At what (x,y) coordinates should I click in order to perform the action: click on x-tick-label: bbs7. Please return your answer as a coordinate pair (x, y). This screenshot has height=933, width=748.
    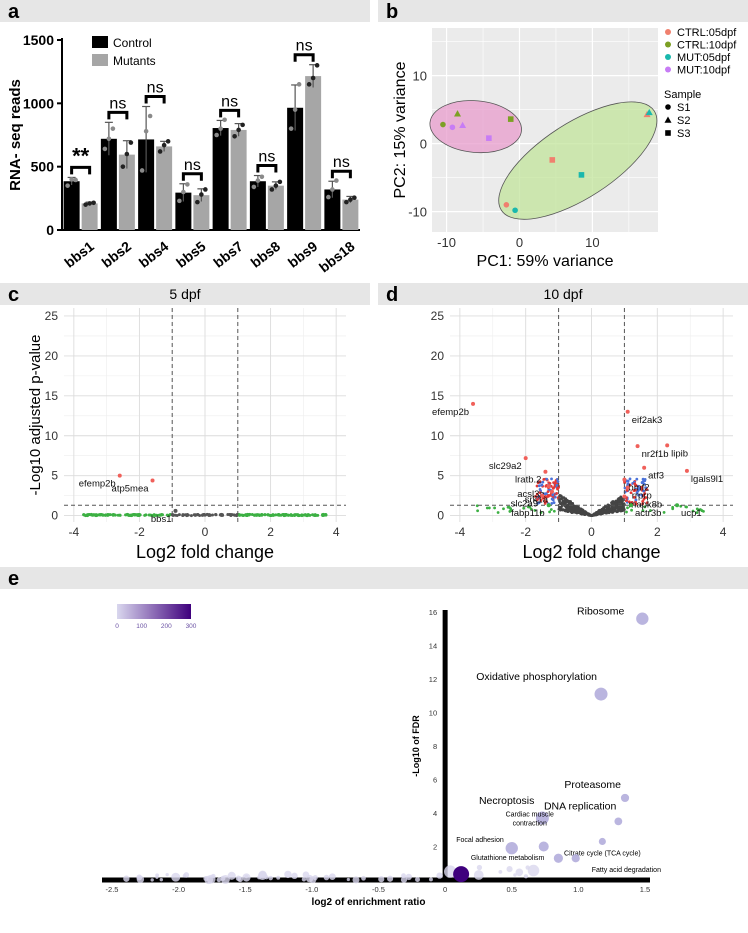
    Looking at the image, I should click on (228, 254).